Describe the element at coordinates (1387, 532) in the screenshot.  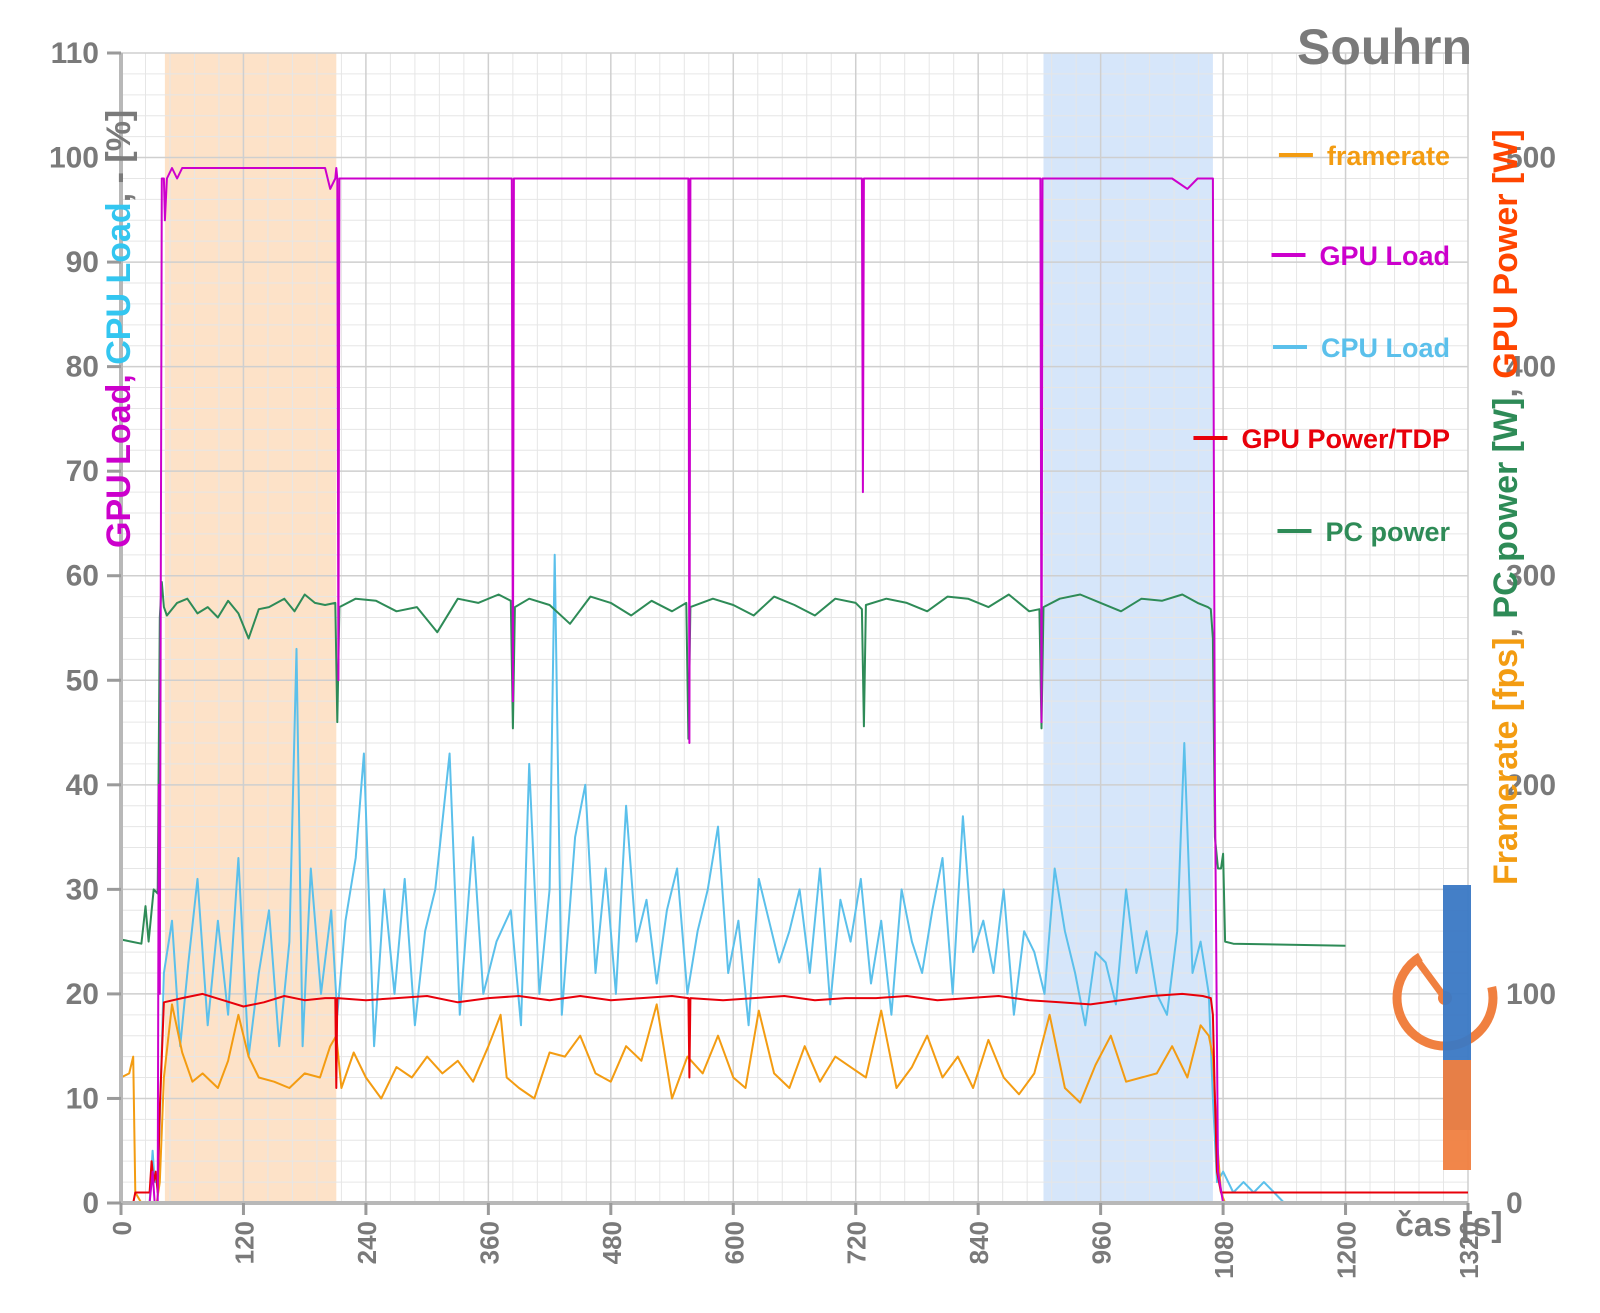
I see `legend-label-pc-power: PC power` at that location.